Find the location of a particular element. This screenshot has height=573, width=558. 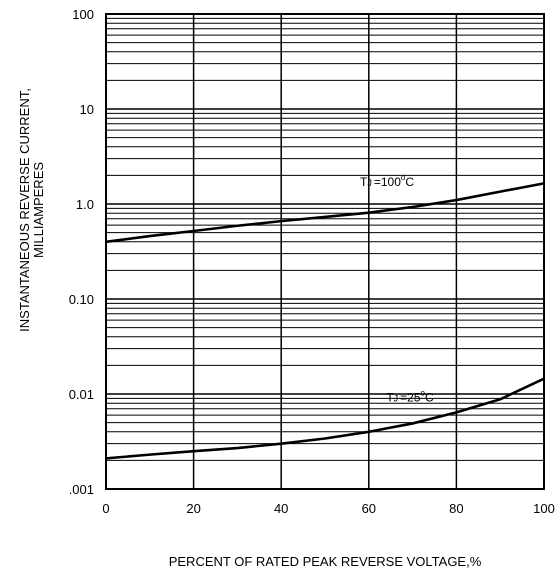

x-tick-label: 0 is located at coordinates (105, 508).